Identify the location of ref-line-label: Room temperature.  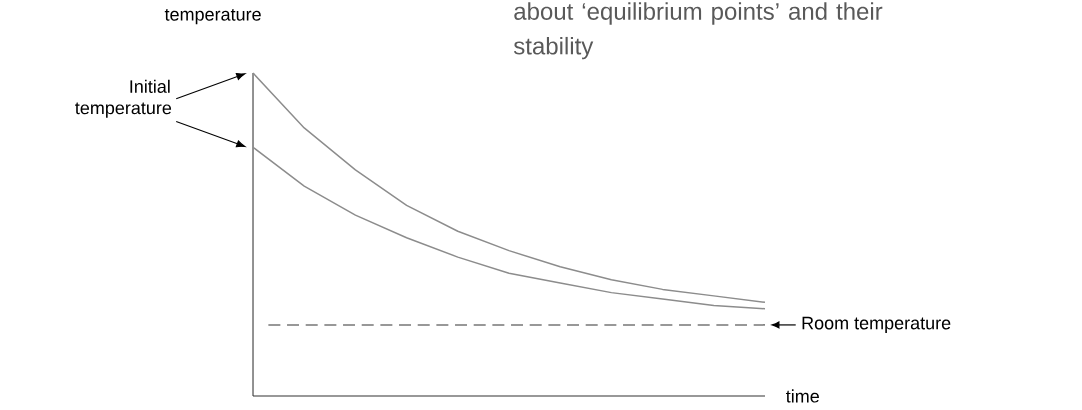
(876, 324).